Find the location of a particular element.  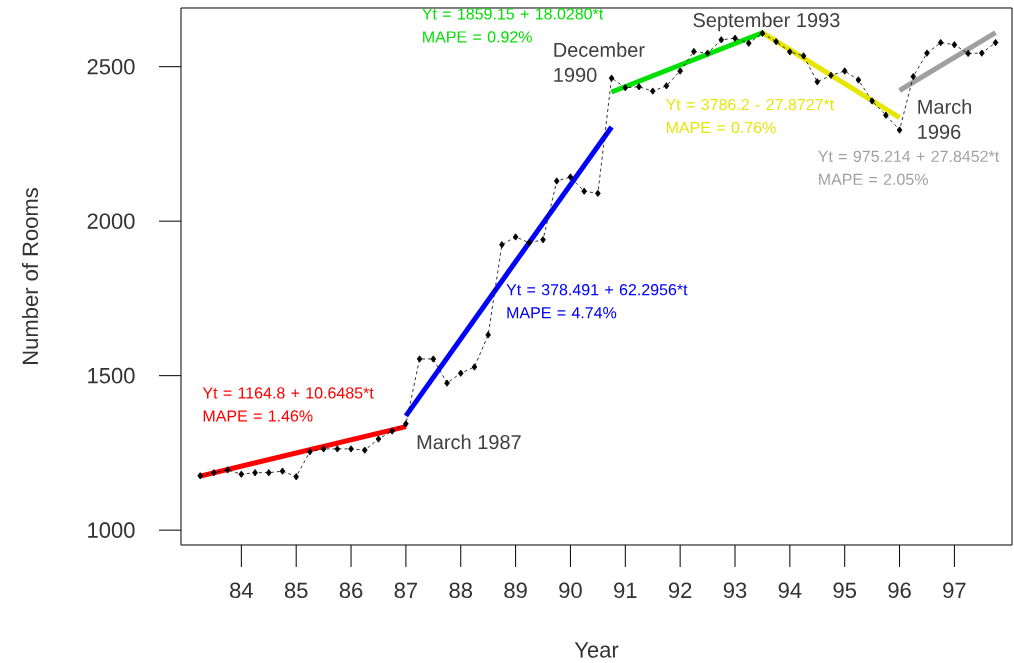

y-tick-label: 1000 is located at coordinates (111, 530).